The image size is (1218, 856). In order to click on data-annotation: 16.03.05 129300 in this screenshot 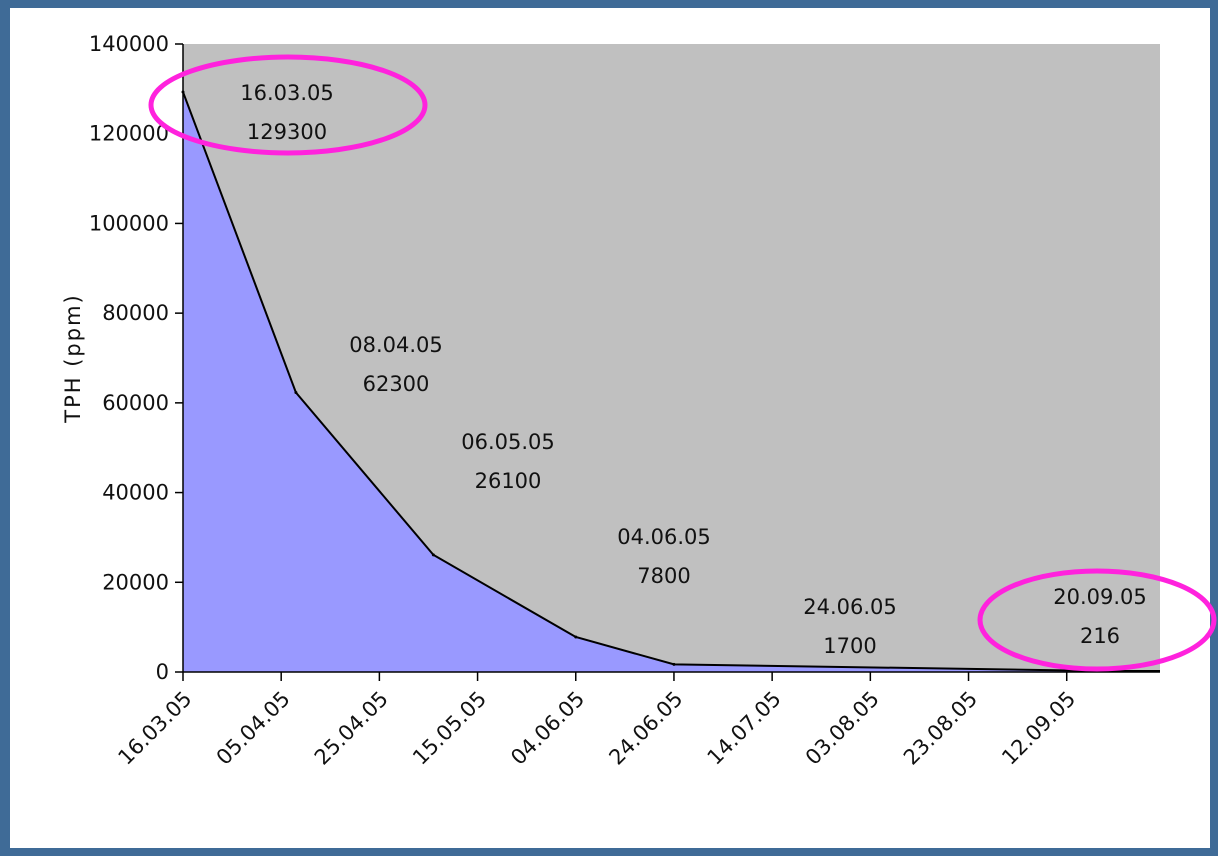, I will do `click(288, 105)`.